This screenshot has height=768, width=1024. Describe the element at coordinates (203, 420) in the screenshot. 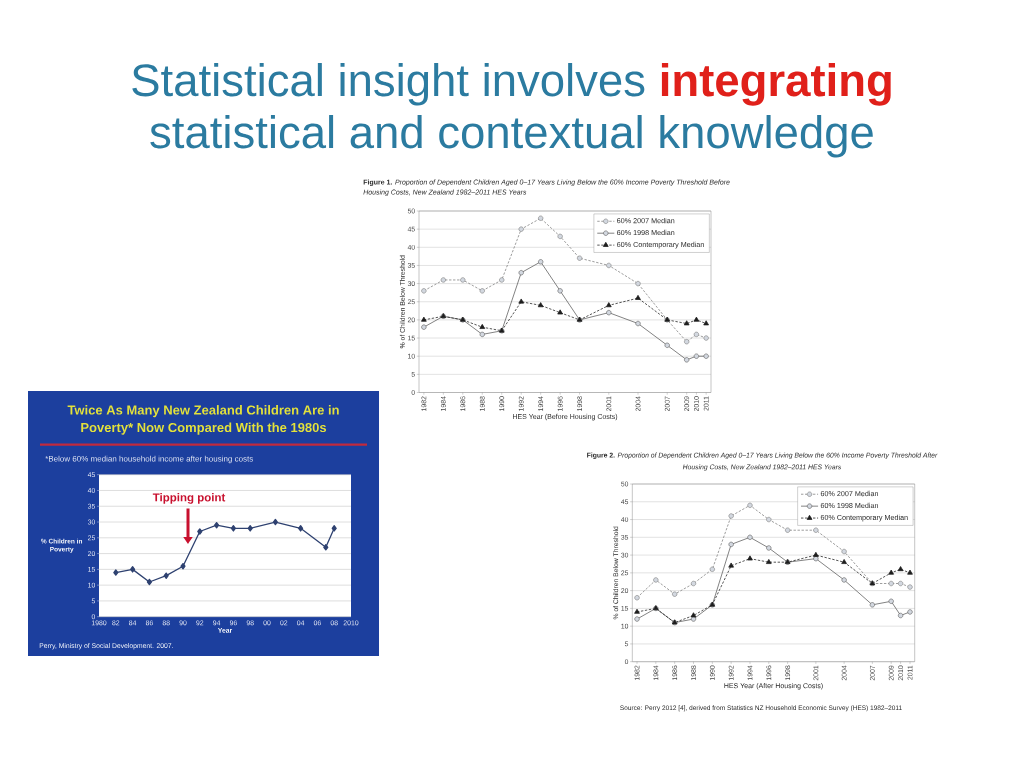

I see `chart-title: Twice As Many New Zealand Children Are in Poverty* Now Compared With the 1980s` at that location.